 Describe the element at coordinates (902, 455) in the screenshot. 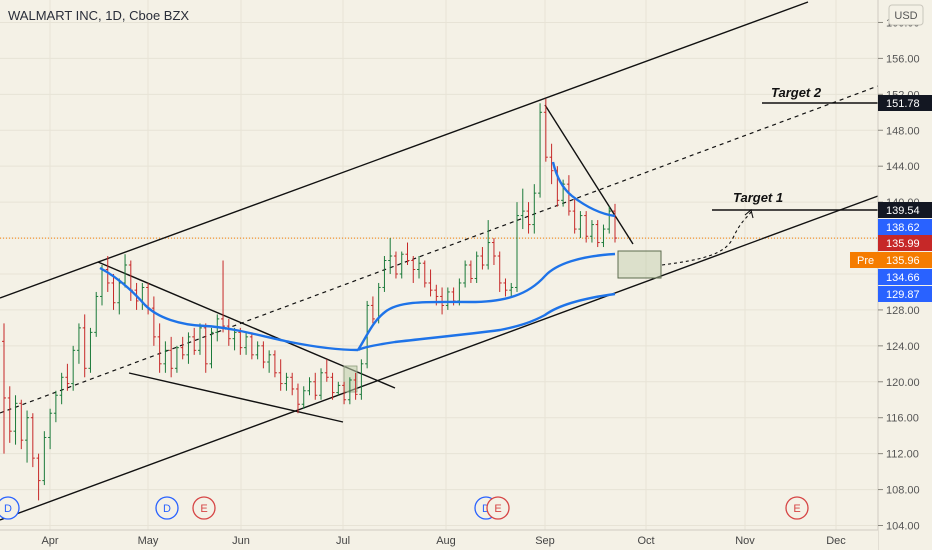

I see `y-tick-label: 112.00` at that location.